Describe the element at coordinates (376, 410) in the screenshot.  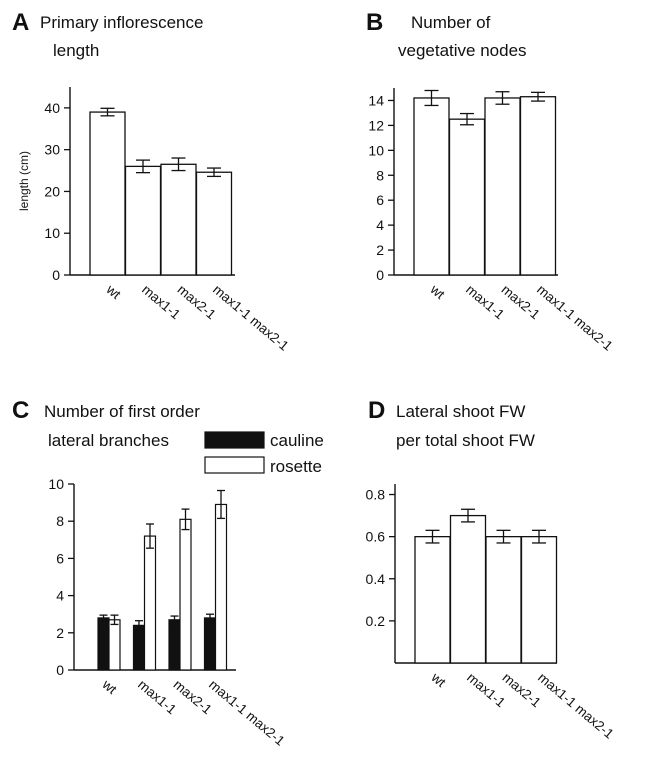
I see `panel-letter-d: D` at that location.